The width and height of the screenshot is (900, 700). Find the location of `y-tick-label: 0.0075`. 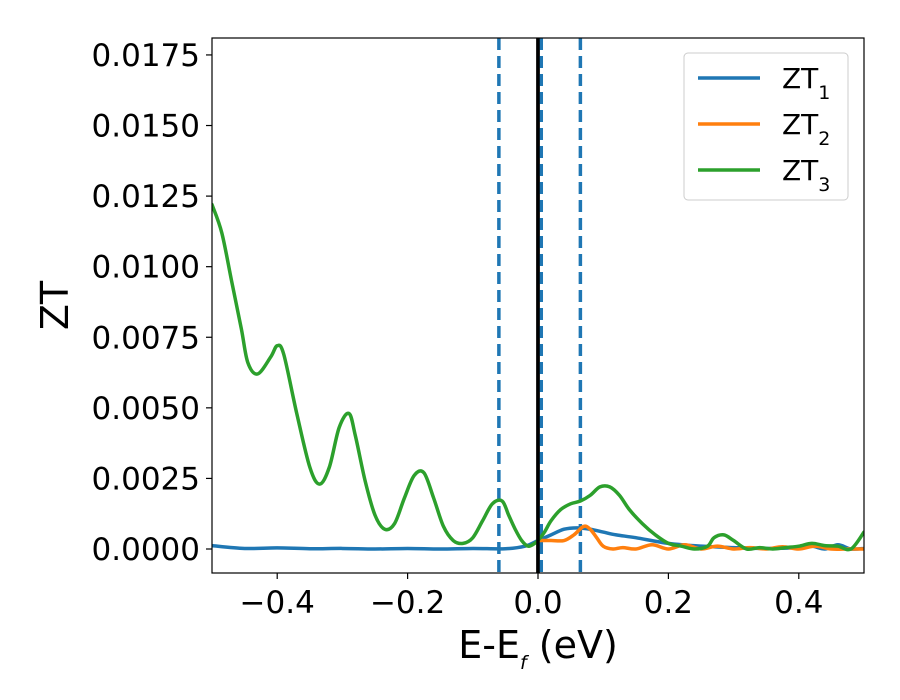

y-tick-label: 0.0075 is located at coordinates (146, 338).